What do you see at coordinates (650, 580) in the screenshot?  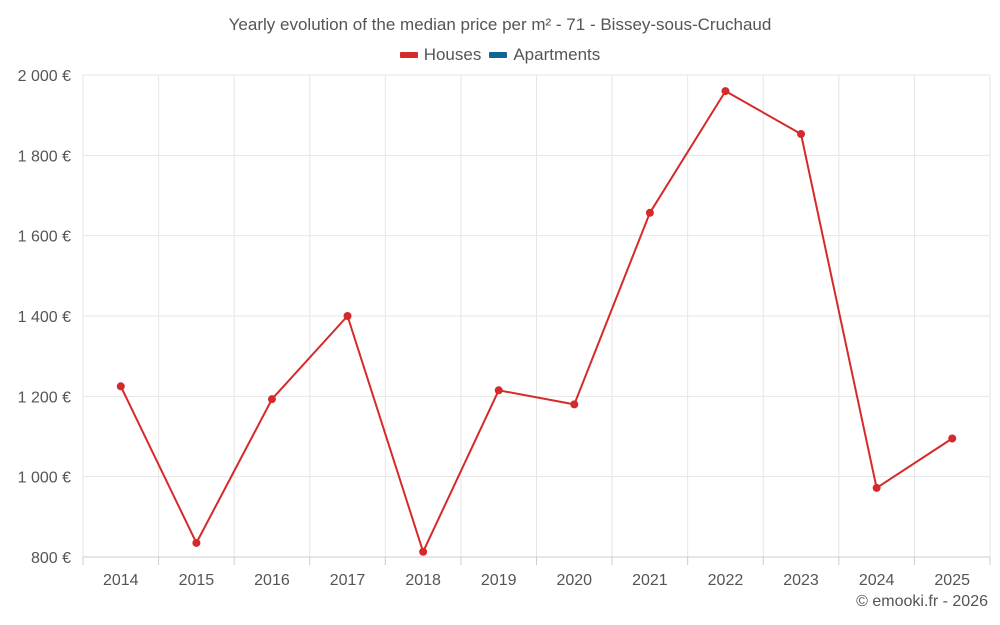 I see `x-tick-label: 2021` at bounding box center [650, 580].